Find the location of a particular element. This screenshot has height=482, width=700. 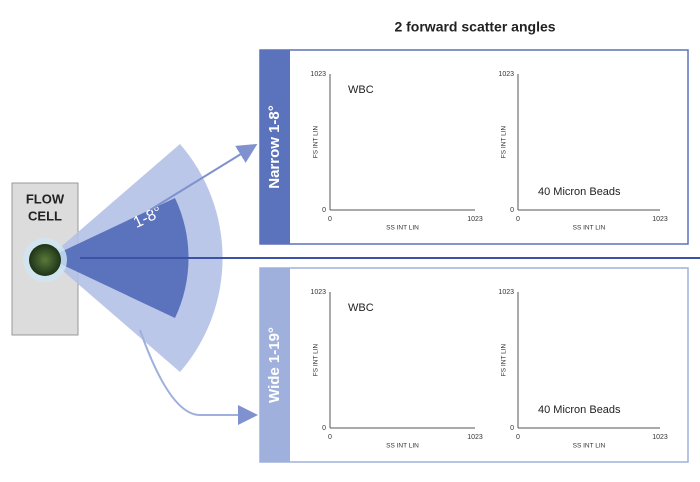

cell is located at coordinates (45, 260).